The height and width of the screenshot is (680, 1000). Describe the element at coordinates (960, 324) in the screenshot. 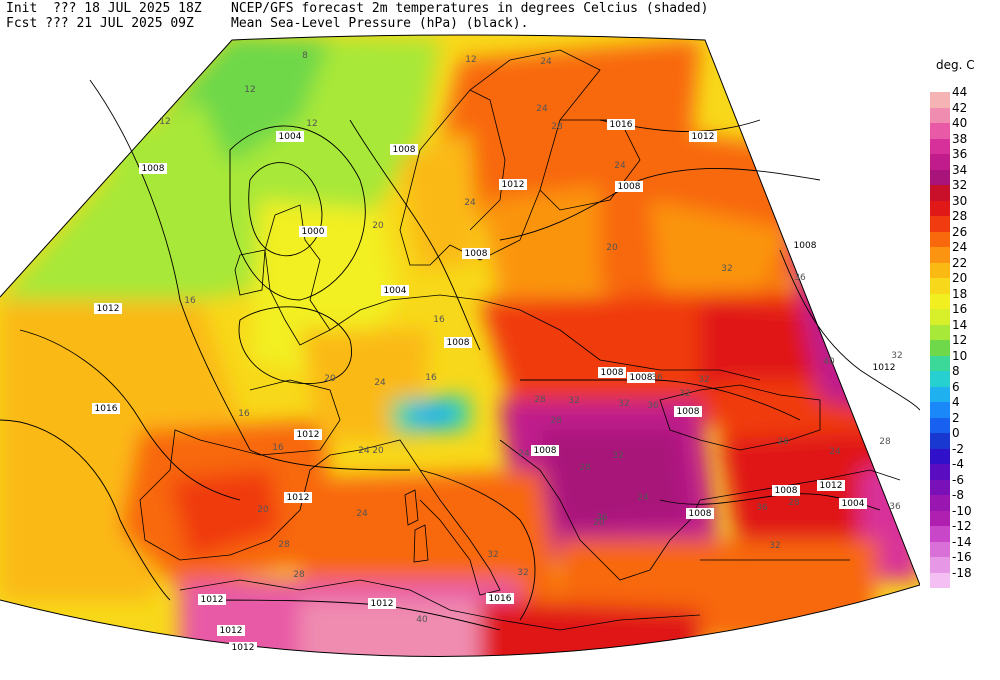

I see `colorbar-tick-label: 14` at that location.